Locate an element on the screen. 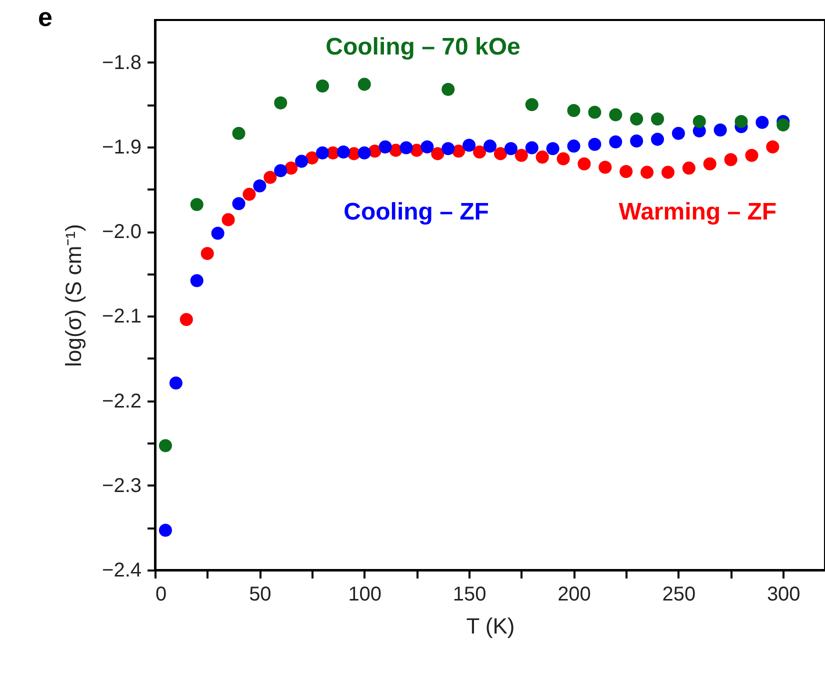  x-tick-label: 300 is located at coordinates (783, 595).